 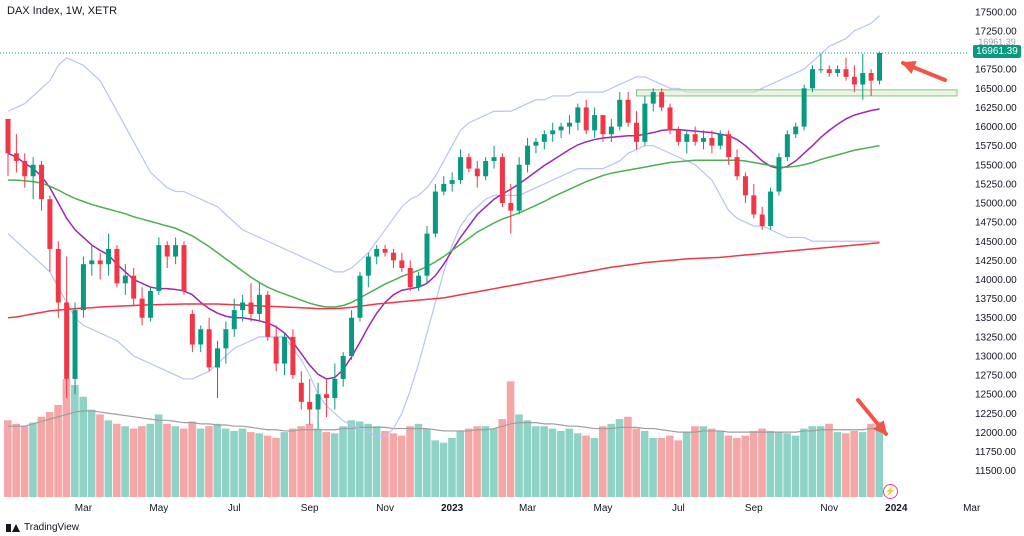 What do you see at coordinates (996, 356) in the screenshot?
I see `price-tick-label: 13000.00` at bounding box center [996, 356].